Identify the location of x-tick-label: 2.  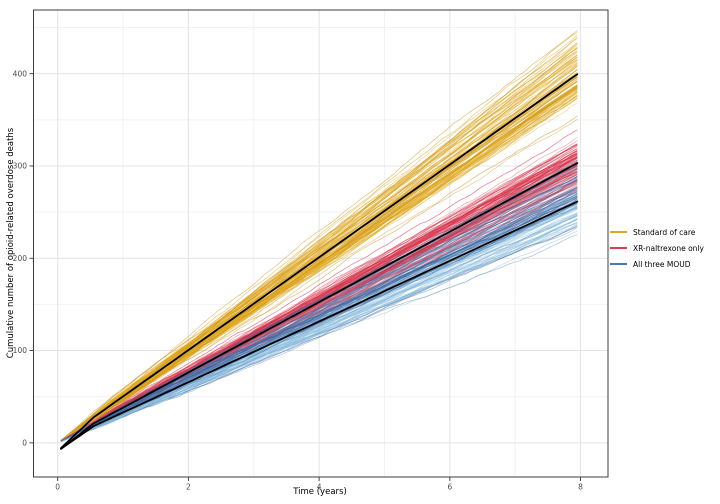
(188, 487).